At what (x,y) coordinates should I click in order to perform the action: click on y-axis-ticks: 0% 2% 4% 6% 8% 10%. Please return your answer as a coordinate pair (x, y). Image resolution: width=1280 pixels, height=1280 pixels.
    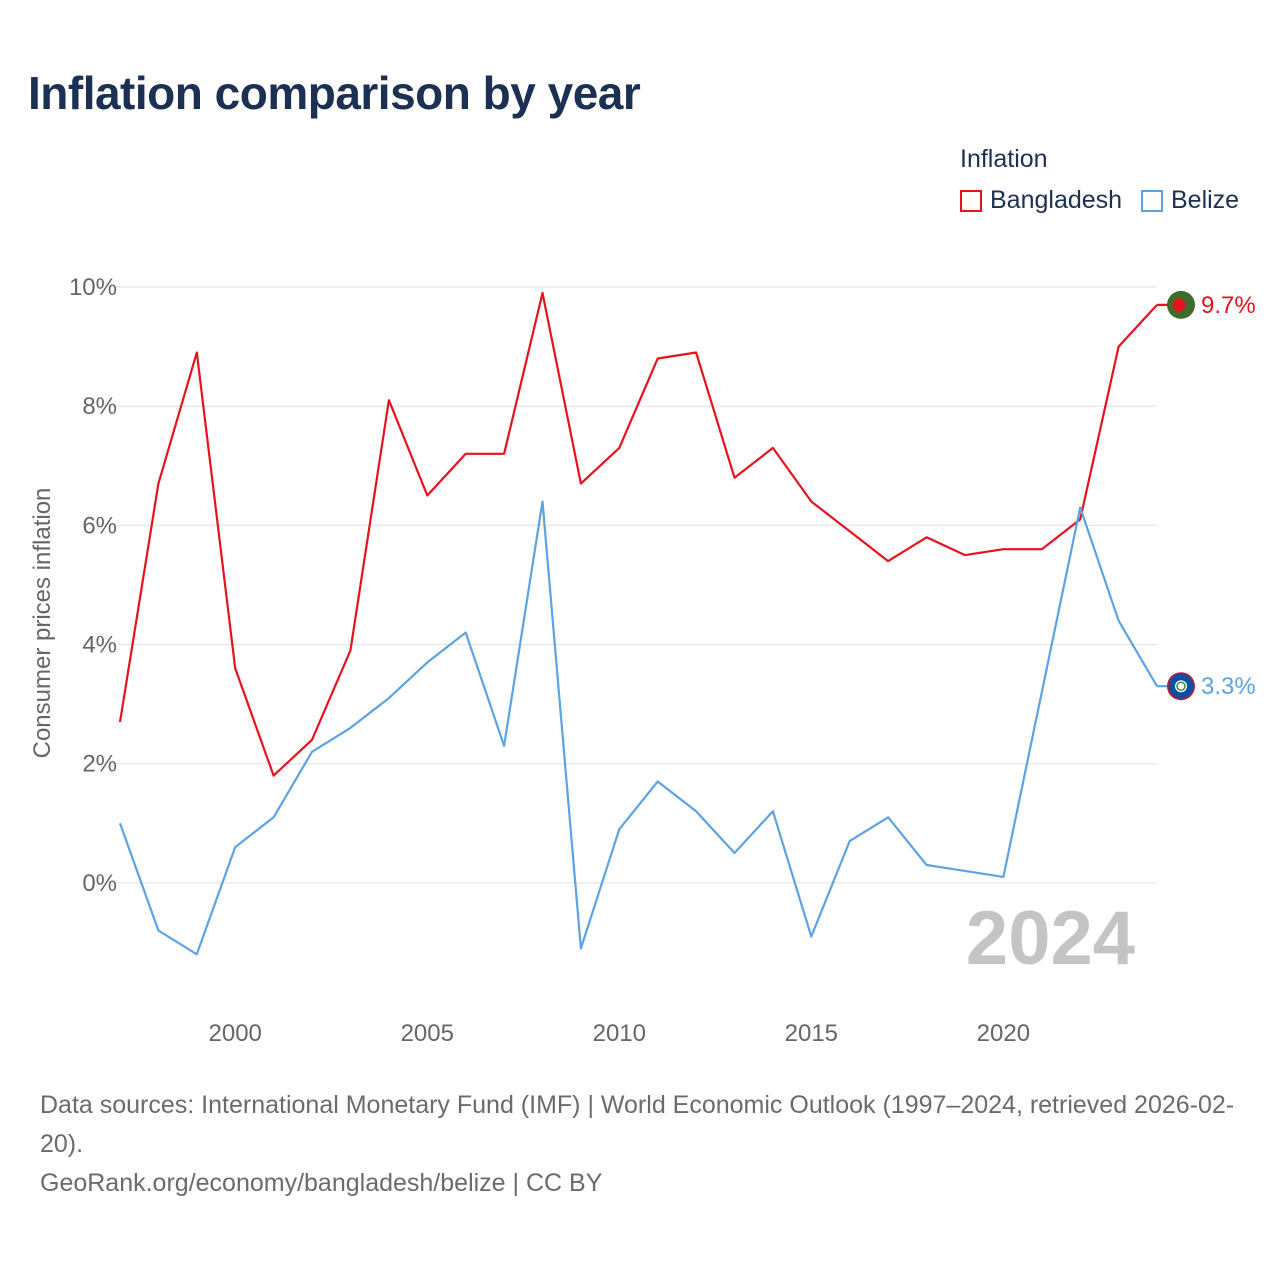
    Looking at the image, I should click on (93, 585).